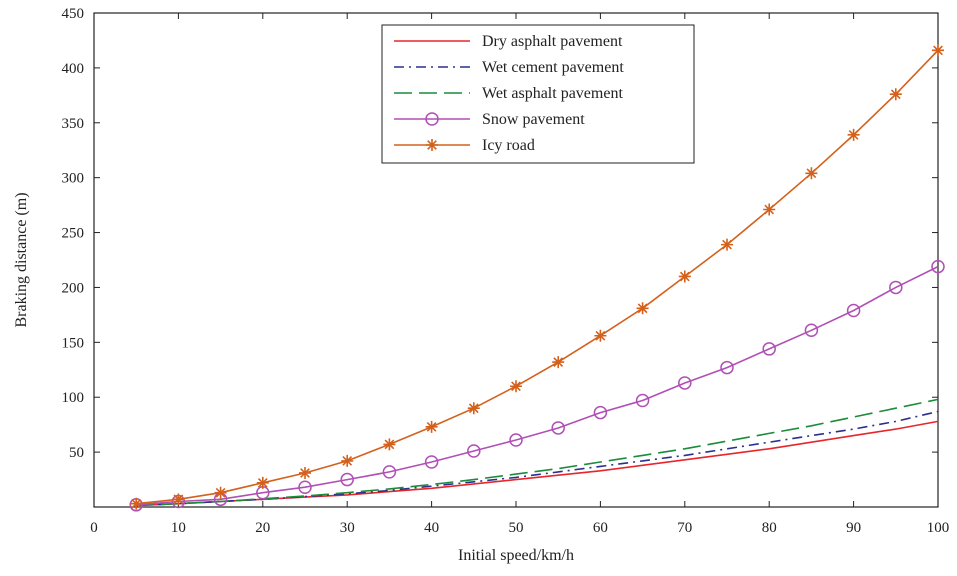 This screenshot has height=576, width=957. What do you see at coordinates (600, 528) in the screenshot?
I see `x-tick-label: 60` at bounding box center [600, 528].